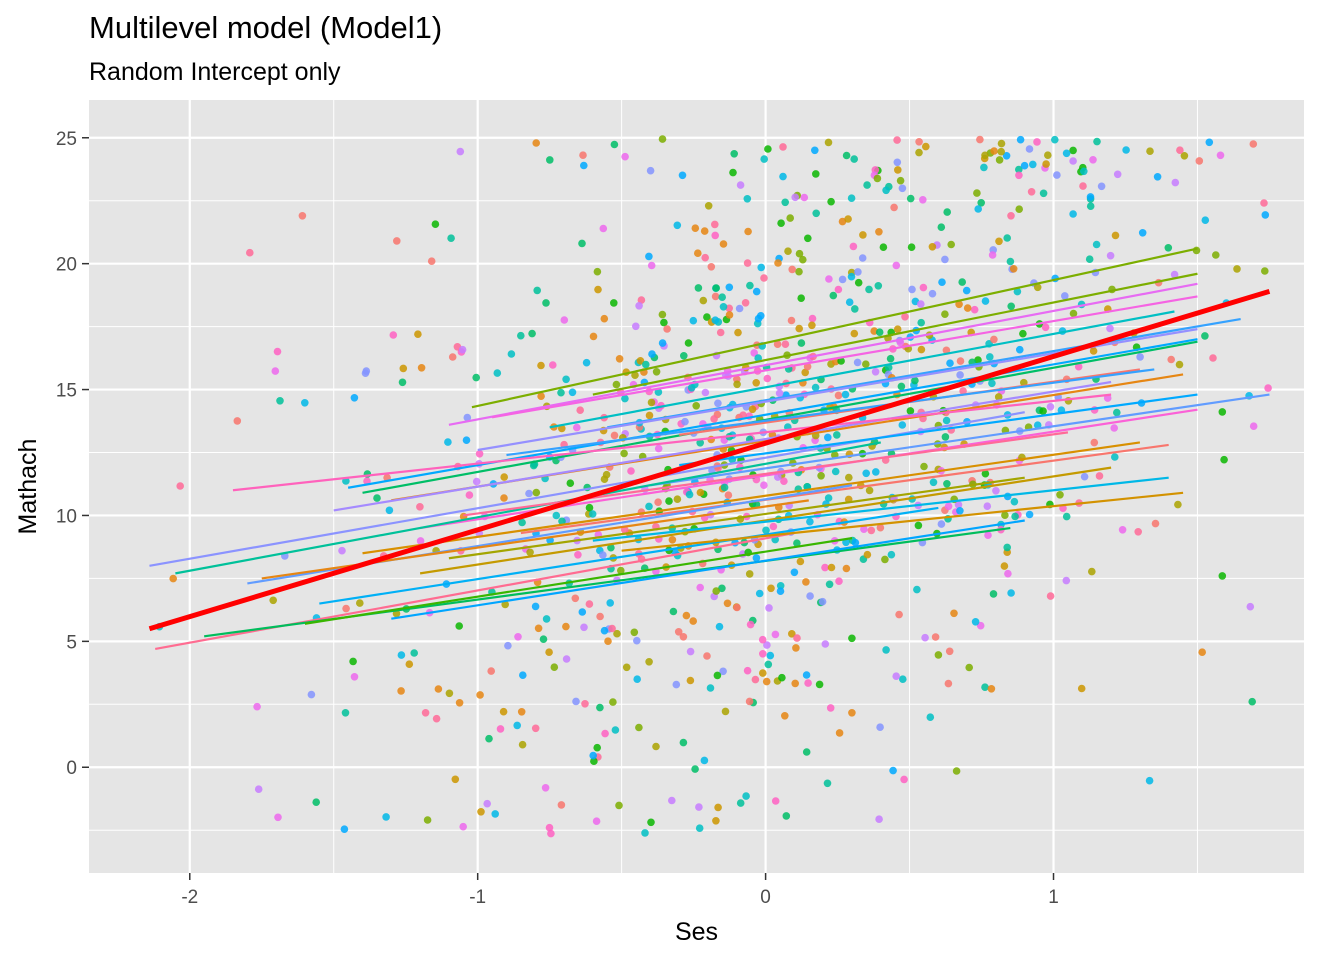 The image size is (1344, 960). What do you see at coordinates (66, 516) in the screenshot?
I see `y-tick-label: 10` at bounding box center [66, 516].